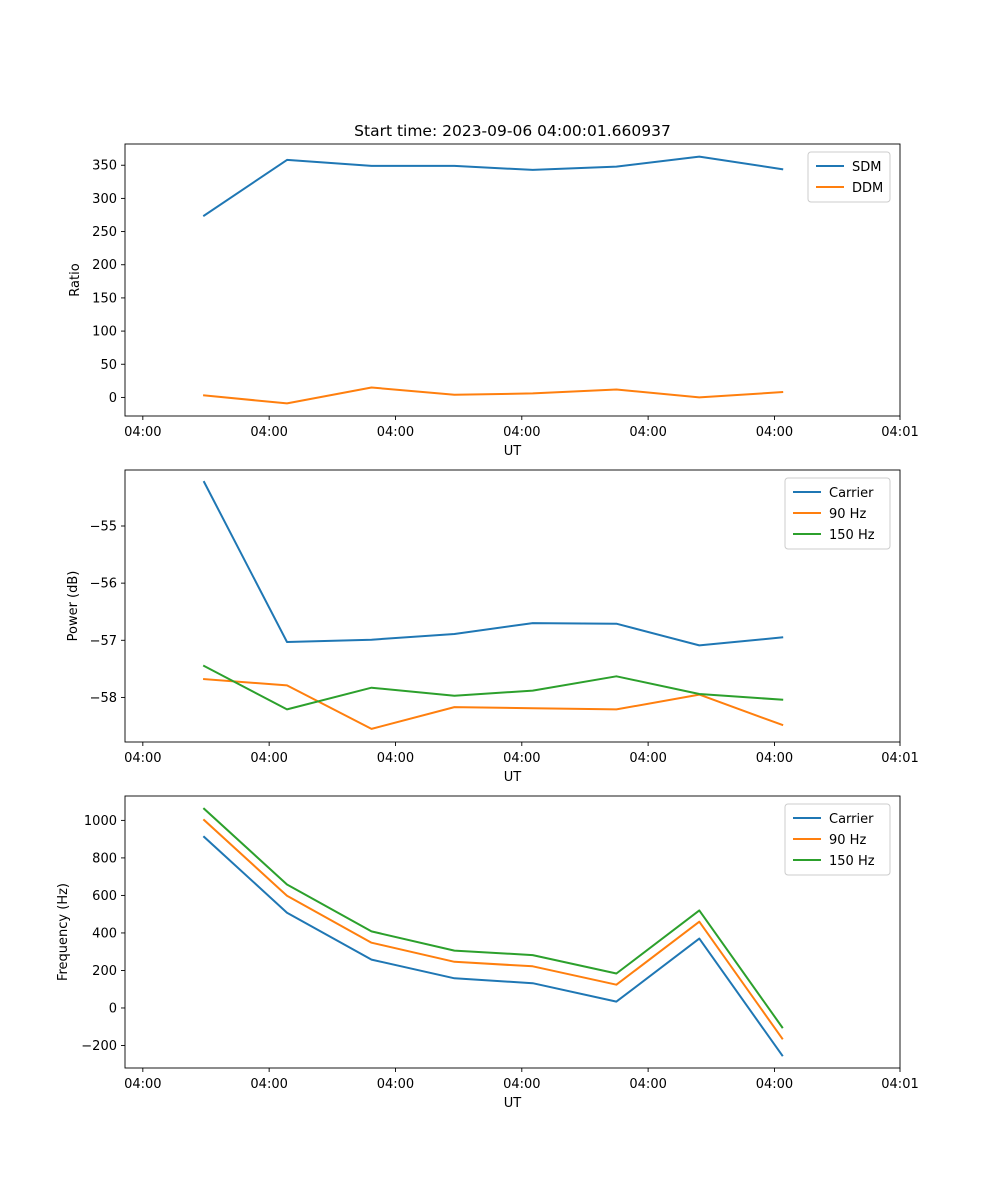 The height and width of the screenshot is (1200, 1000). What do you see at coordinates (493, 186) in the screenshot?
I see `series-line-sdm` at bounding box center [493, 186].